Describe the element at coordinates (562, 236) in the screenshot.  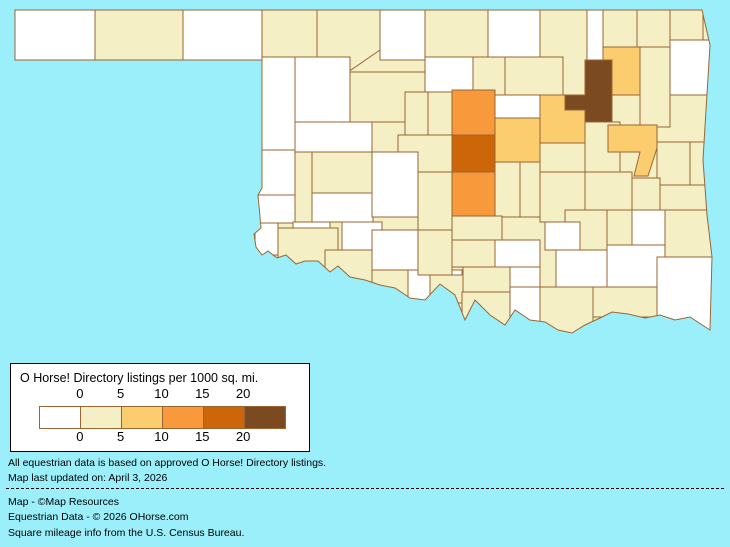
I see `county-coal` at that location.